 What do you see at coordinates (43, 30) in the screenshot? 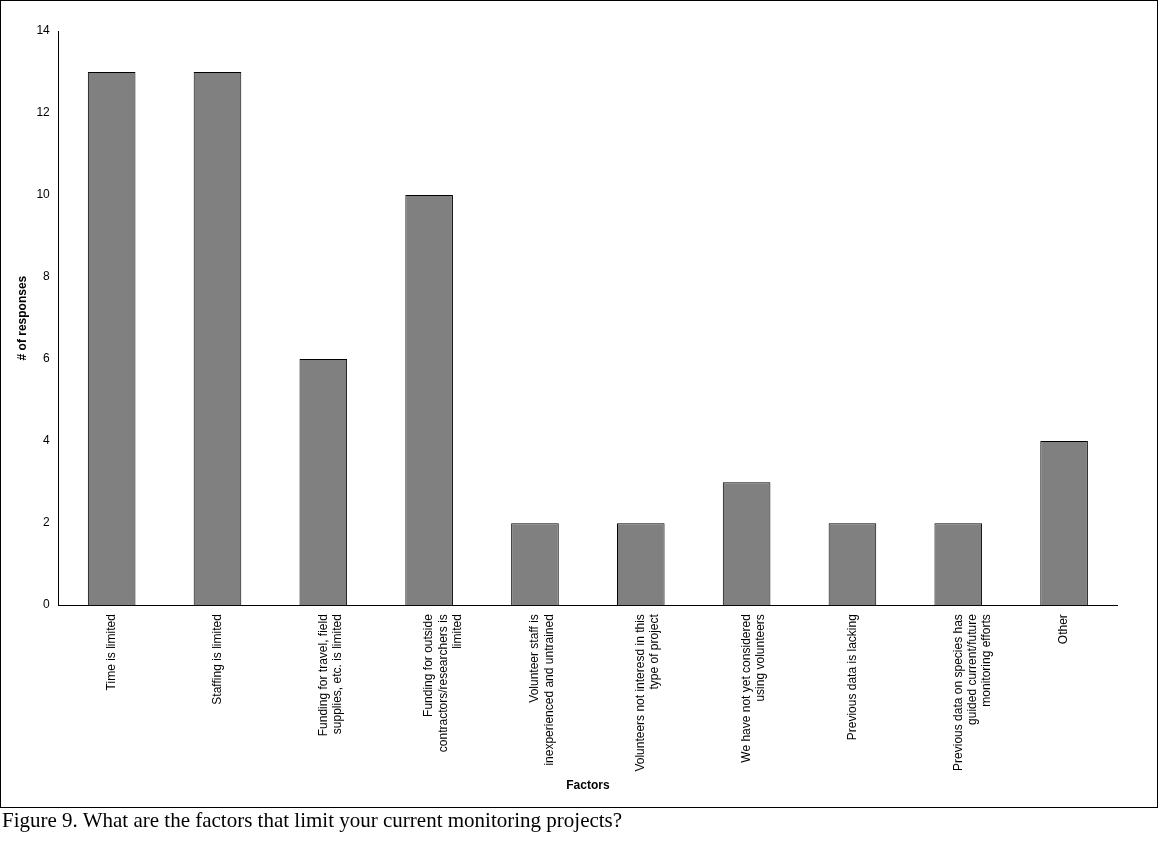
I see `y-tick-label: 14` at bounding box center [43, 30].